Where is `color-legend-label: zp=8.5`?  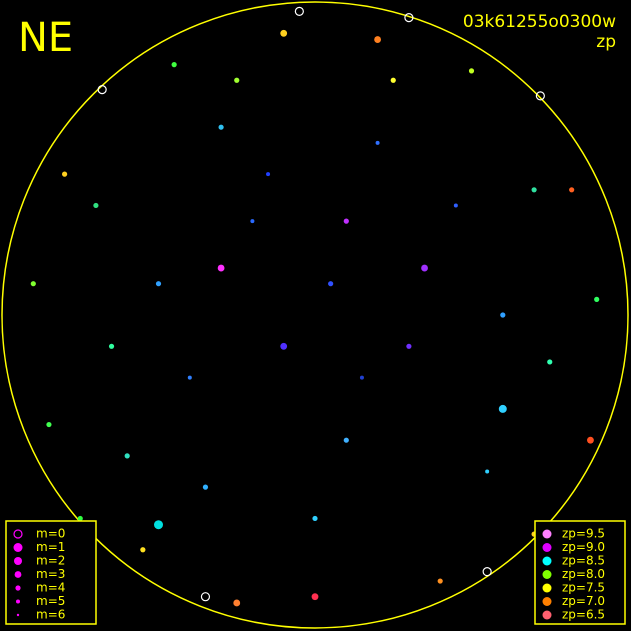 color-legend-label: zp=8.5 is located at coordinates (583, 561).